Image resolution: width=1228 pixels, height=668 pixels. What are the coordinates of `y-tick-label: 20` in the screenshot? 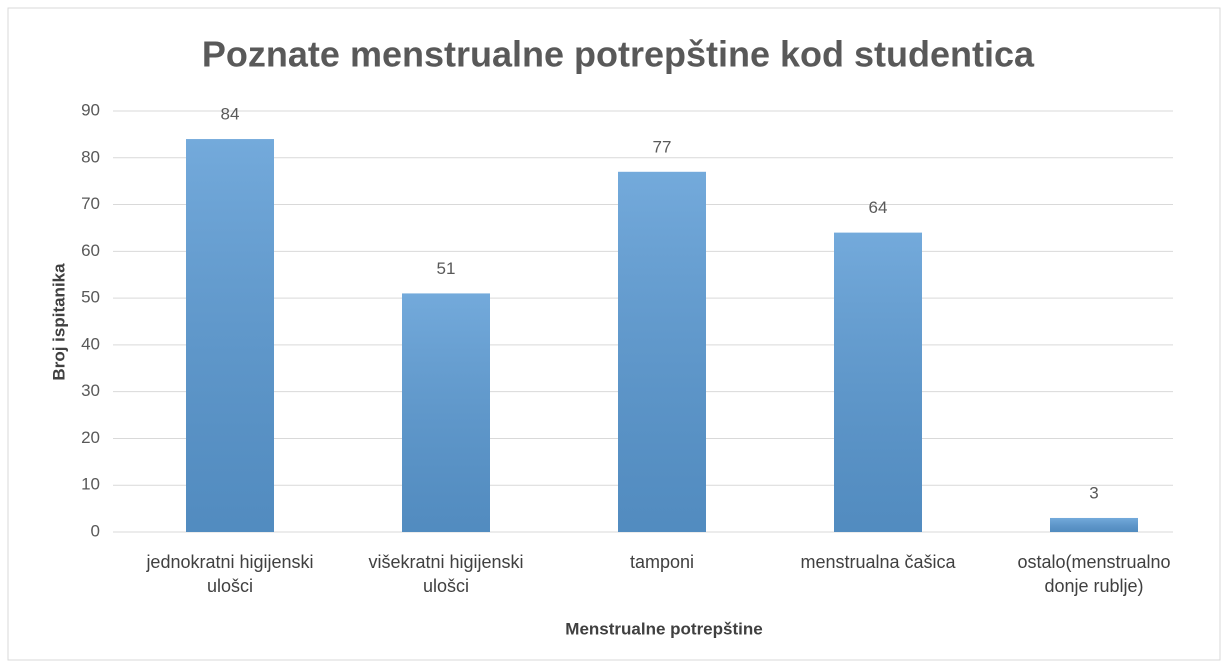 It's located at (90, 437).